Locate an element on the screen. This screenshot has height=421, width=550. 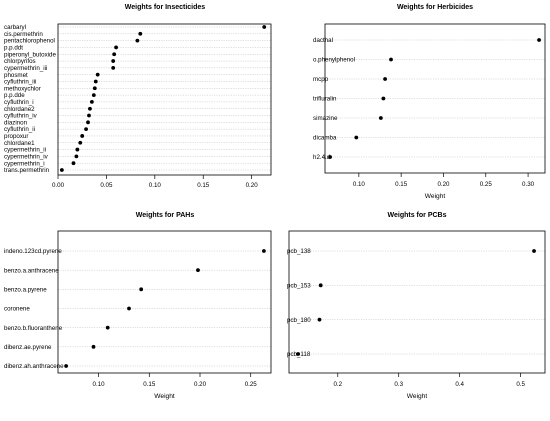
x-tick-label: 0.4 is located at coordinates (459, 384).